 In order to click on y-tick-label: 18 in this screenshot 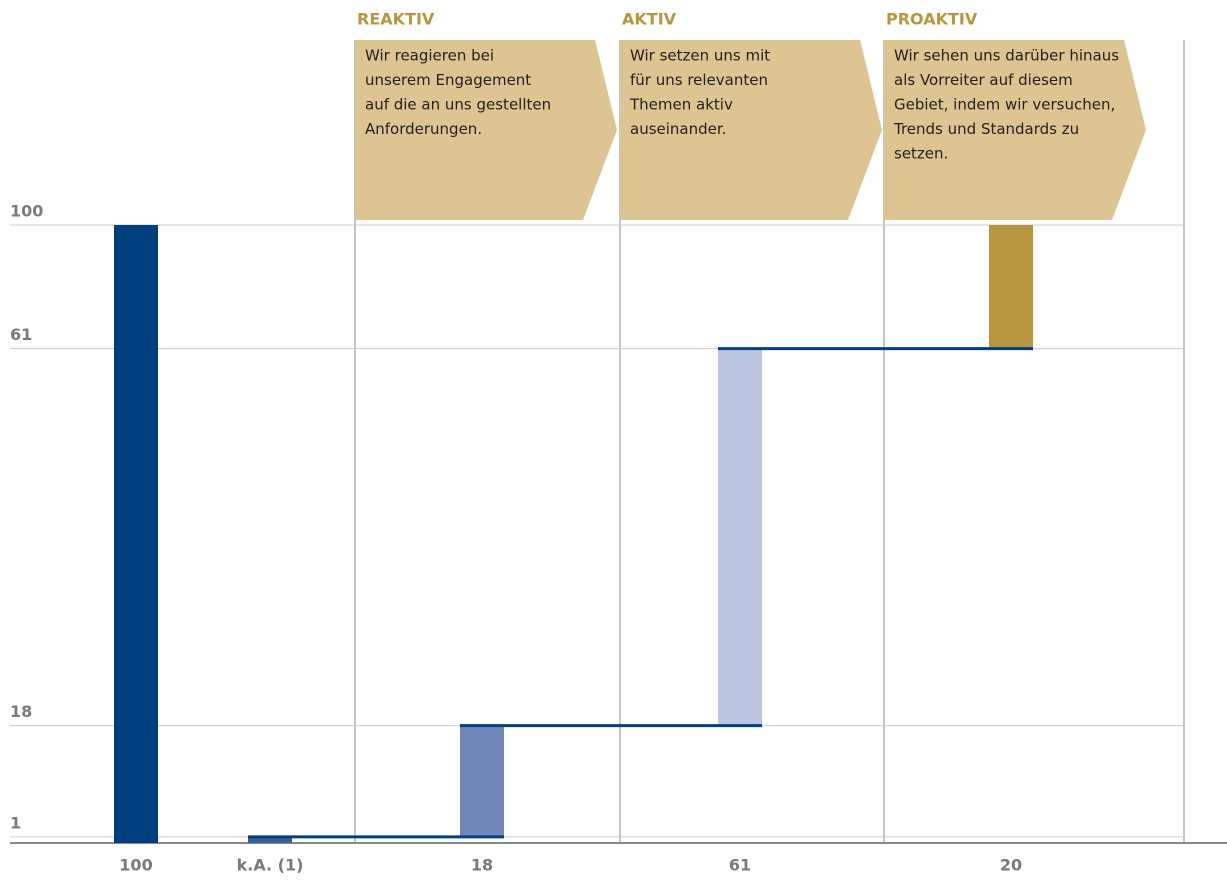, I will do `click(21, 711)`.